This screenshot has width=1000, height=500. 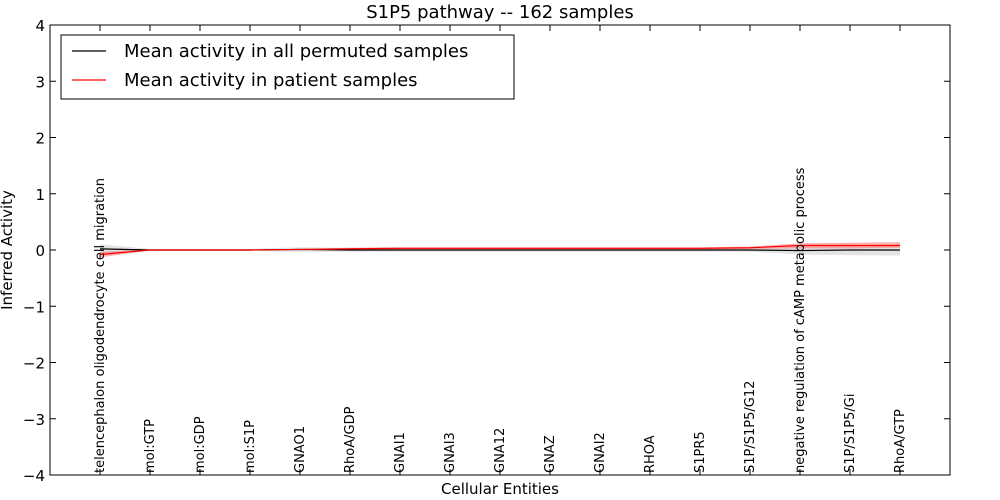 I want to click on x-tick-label: RhoA/GDP, so click(x=350, y=439).